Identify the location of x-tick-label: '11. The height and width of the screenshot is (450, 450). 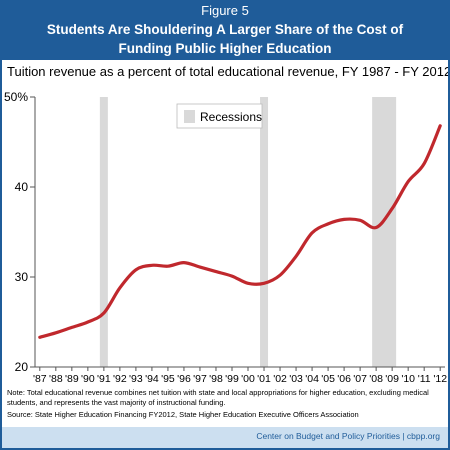
(424, 379).